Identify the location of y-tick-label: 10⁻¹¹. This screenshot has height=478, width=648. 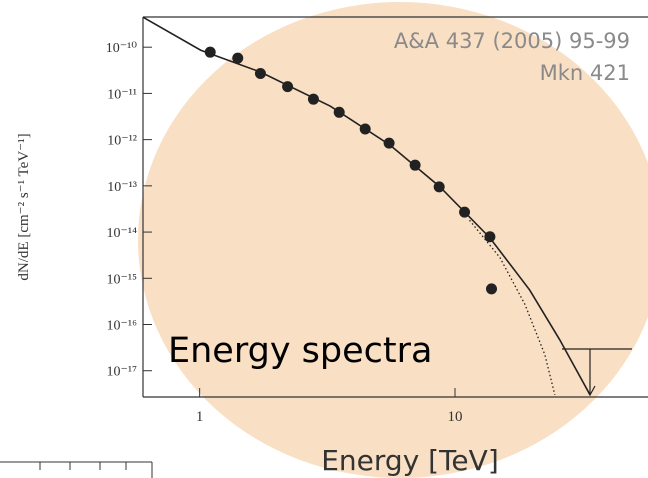
(122, 94).